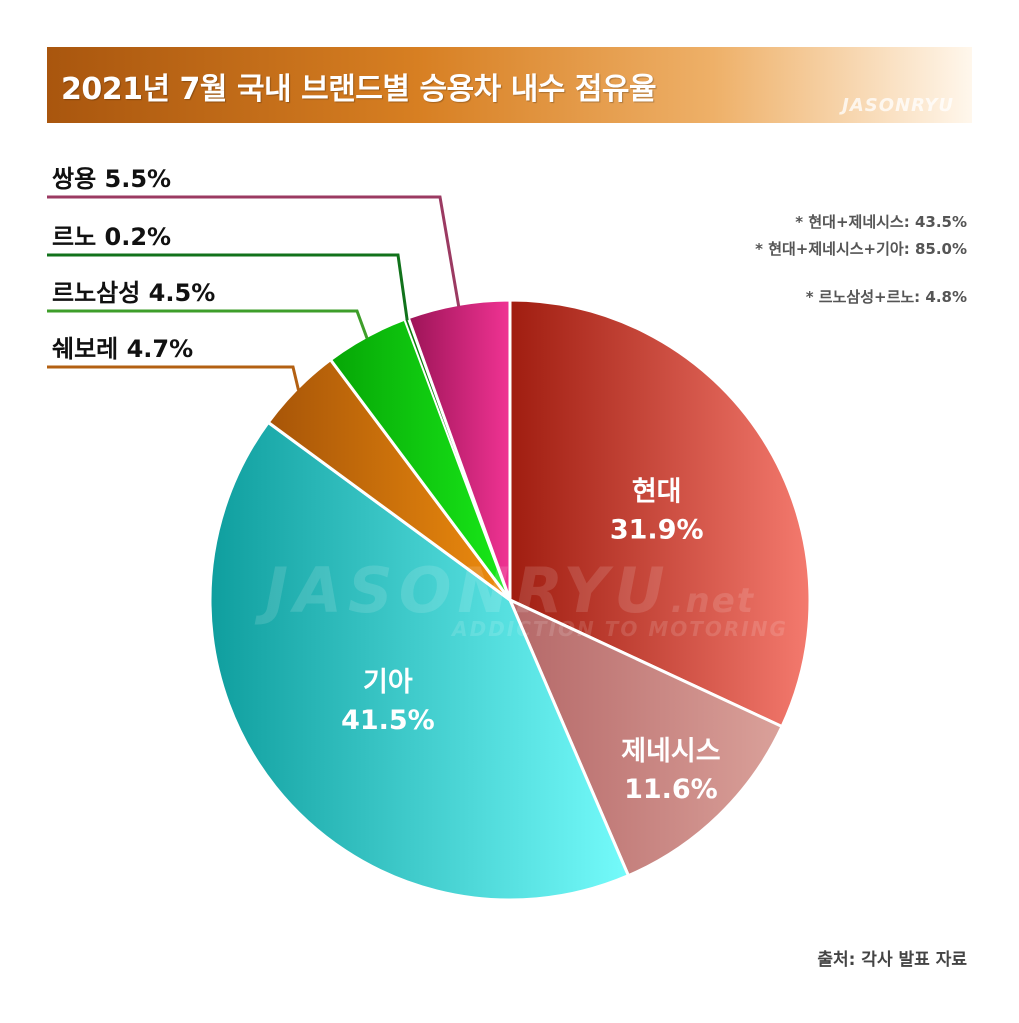 The height and width of the screenshot is (1023, 1019). What do you see at coordinates (657, 492) in the screenshot?
I see `slice-label-0: 현대` at bounding box center [657, 492].